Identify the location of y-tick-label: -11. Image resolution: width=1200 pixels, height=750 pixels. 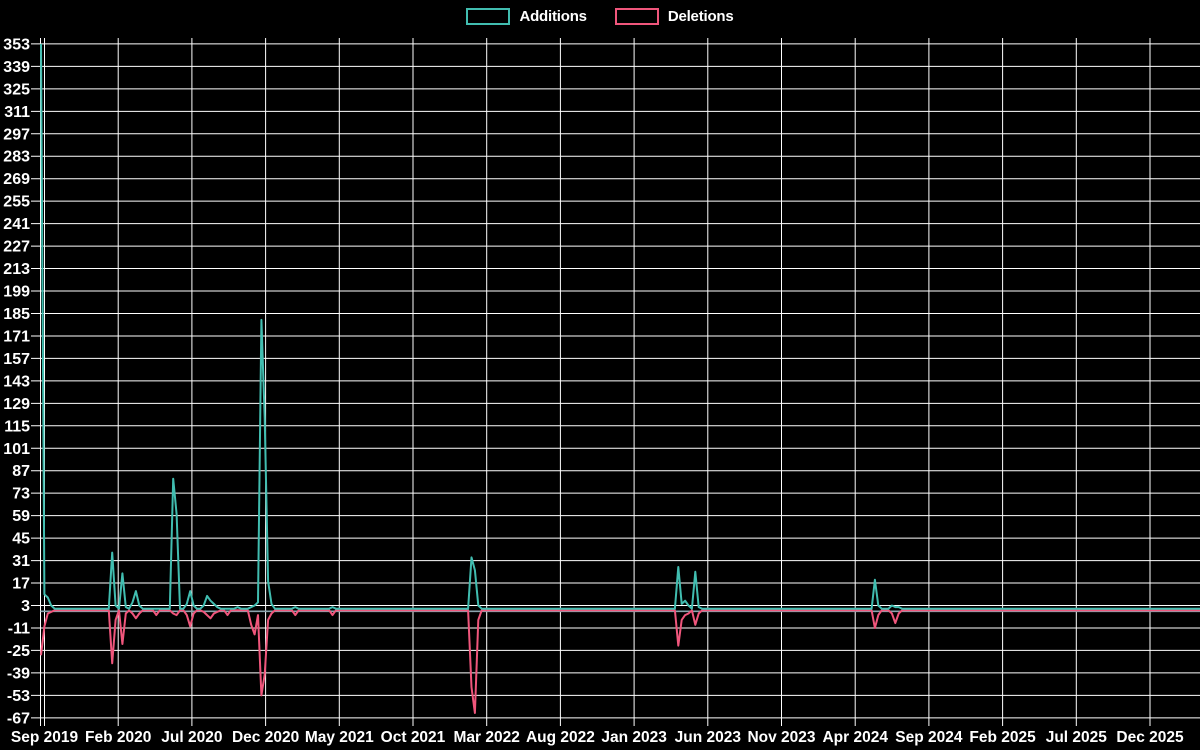
(19, 628).